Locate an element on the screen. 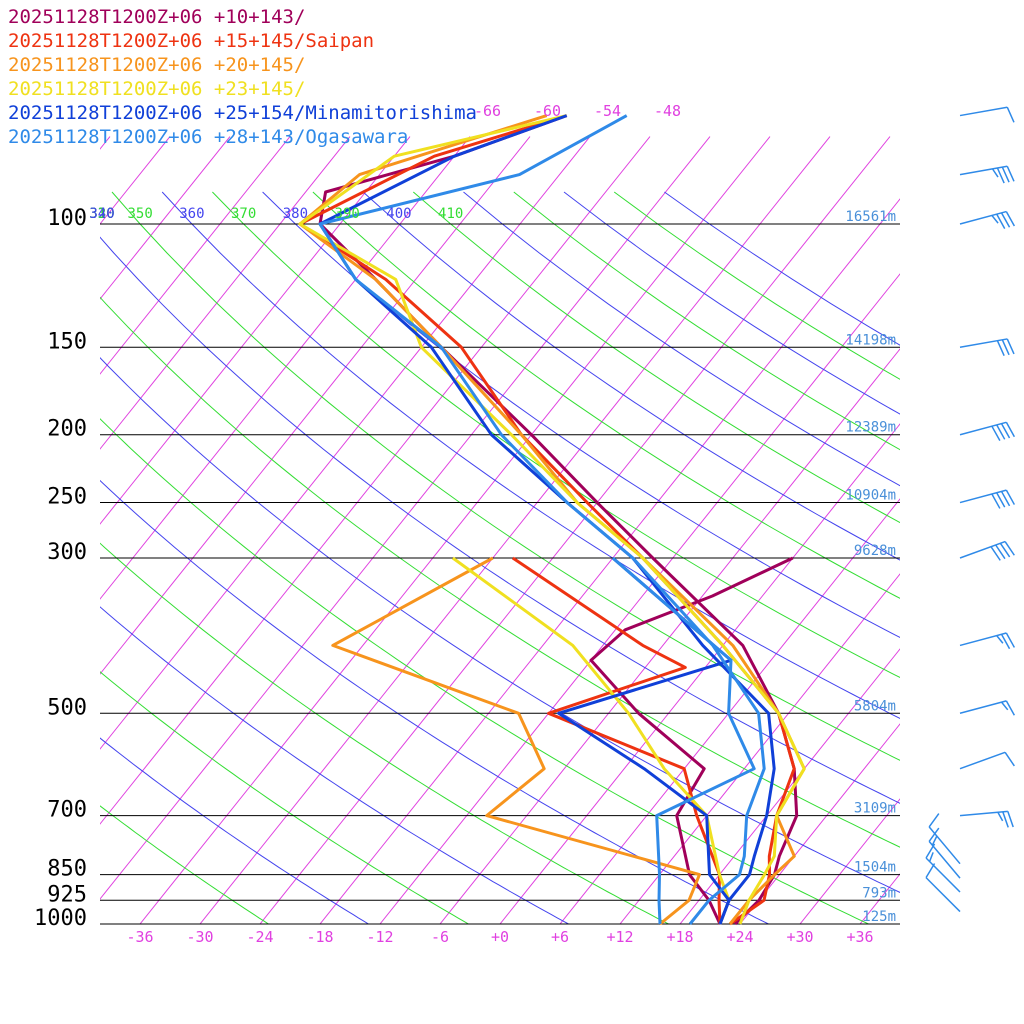 The width and height of the screenshot is (1024, 1024). x-tick-label: -24 is located at coordinates (259, 937).